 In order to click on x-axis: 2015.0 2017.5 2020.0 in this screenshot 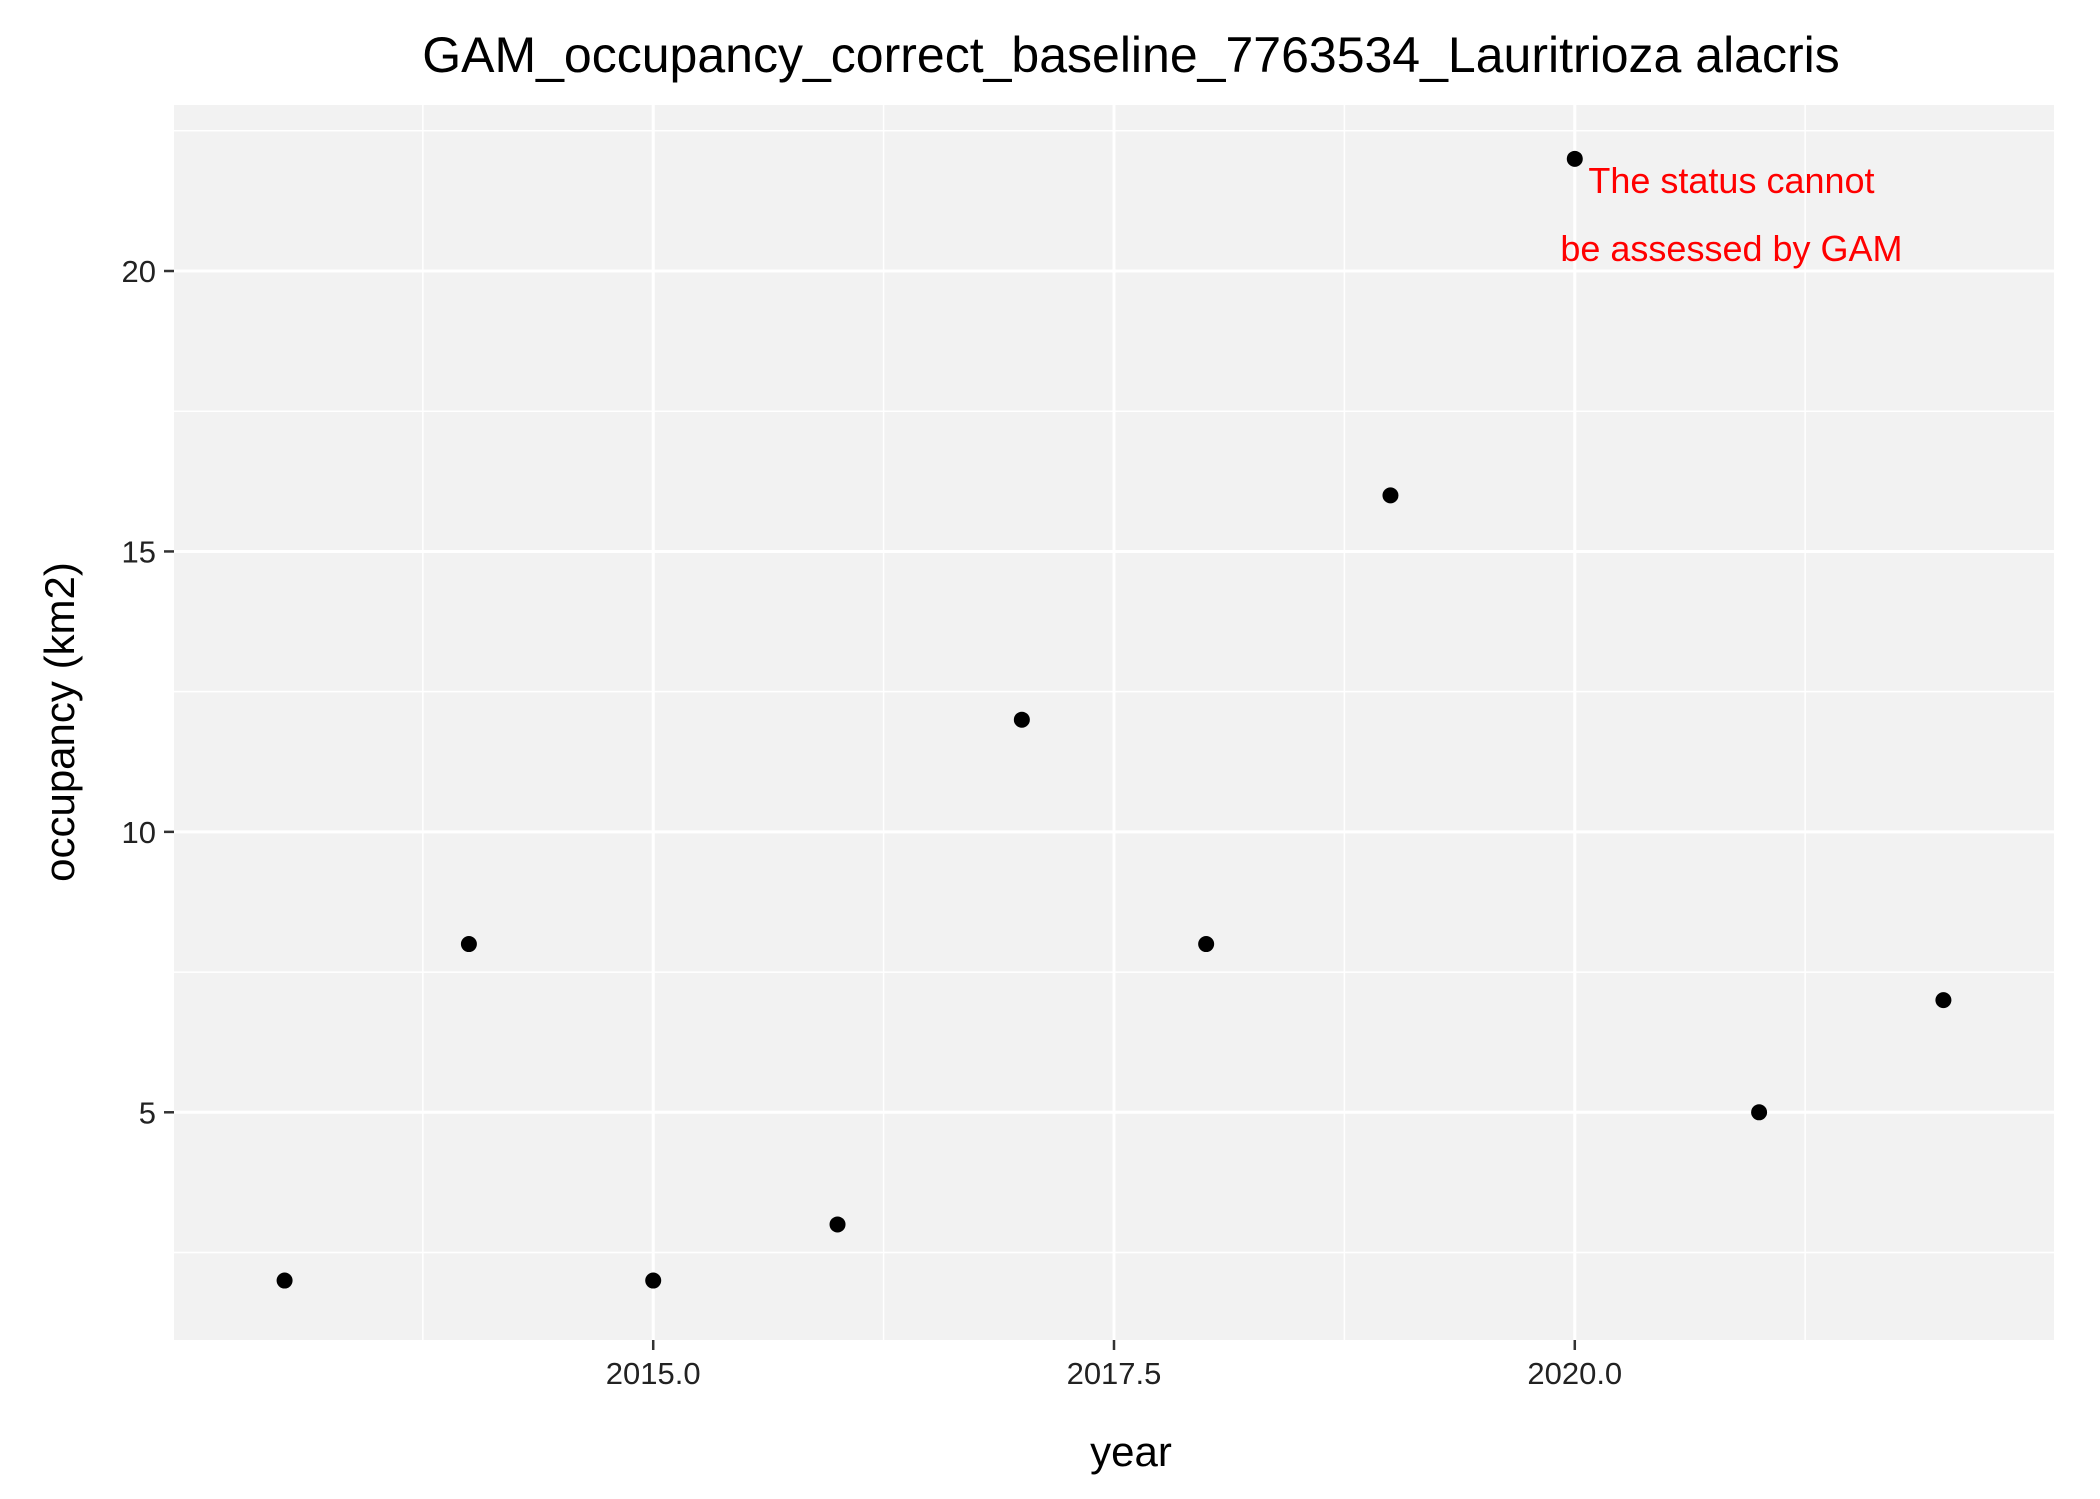, I will do `click(1114, 1365)`.